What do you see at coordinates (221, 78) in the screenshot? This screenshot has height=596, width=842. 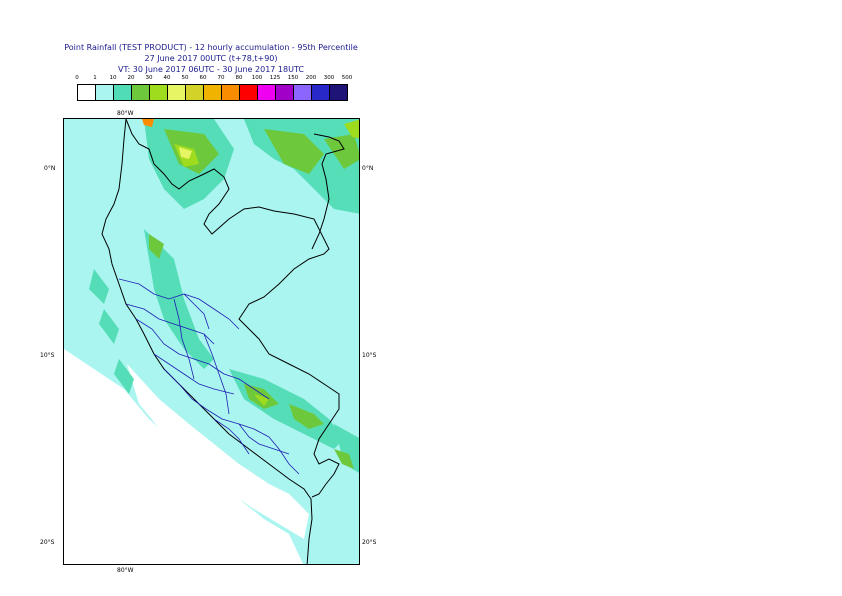 I see `legend-label: 70` at bounding box center [221, 78].